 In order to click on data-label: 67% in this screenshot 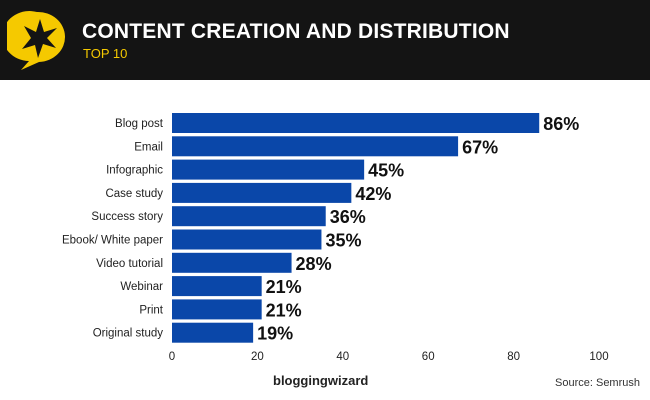, I will do `click(480, 147)`.